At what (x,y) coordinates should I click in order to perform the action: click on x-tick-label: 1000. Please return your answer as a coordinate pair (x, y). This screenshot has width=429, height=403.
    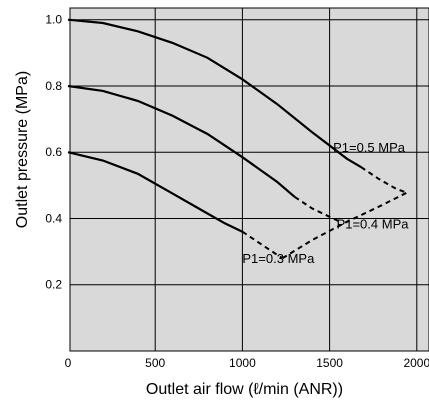
    Looking at the image, I should click on (242, 363).